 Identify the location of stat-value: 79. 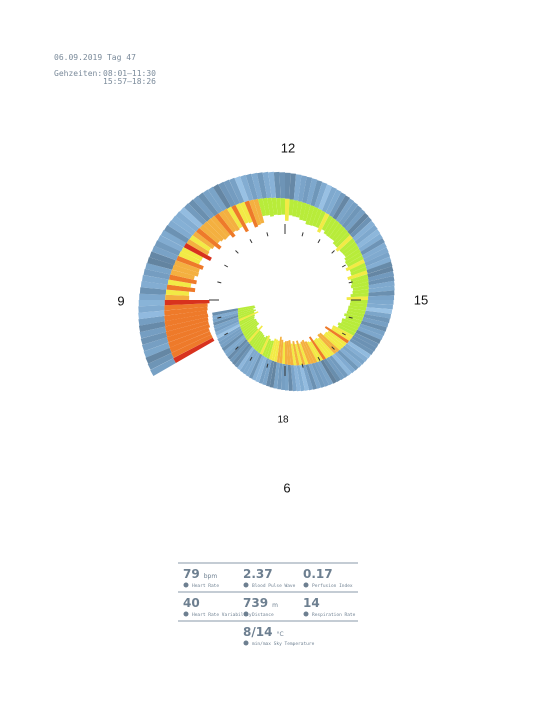
(191, 574).